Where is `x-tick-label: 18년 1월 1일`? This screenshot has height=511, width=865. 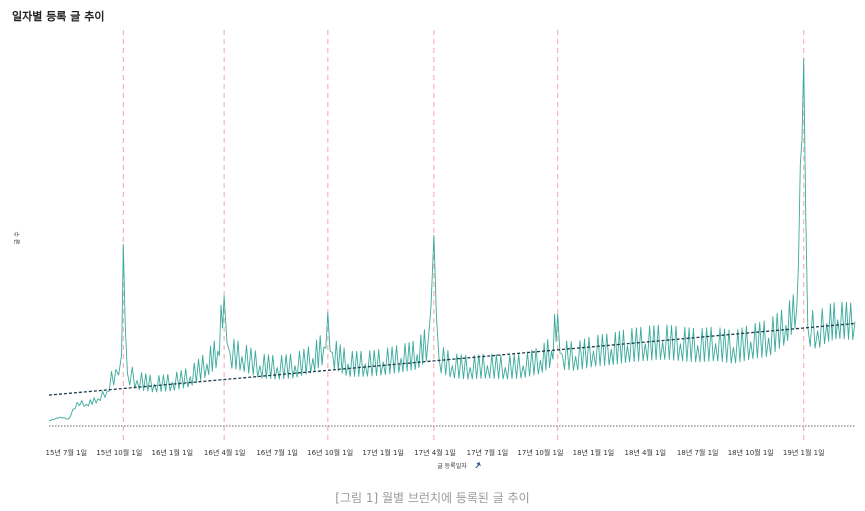 x-tick-label: 18년 1월 1일 is located at coordinates (594, 452).